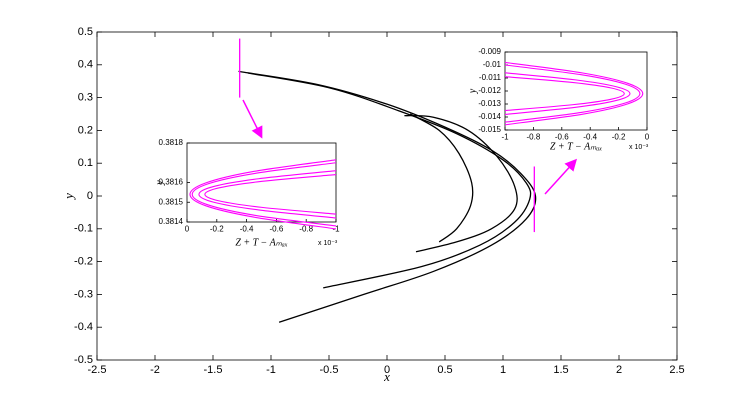 Image resolution: width=747 pixels, height=405 pixels. I want to click on y-tick-label: -0.015, so click(489, 129).